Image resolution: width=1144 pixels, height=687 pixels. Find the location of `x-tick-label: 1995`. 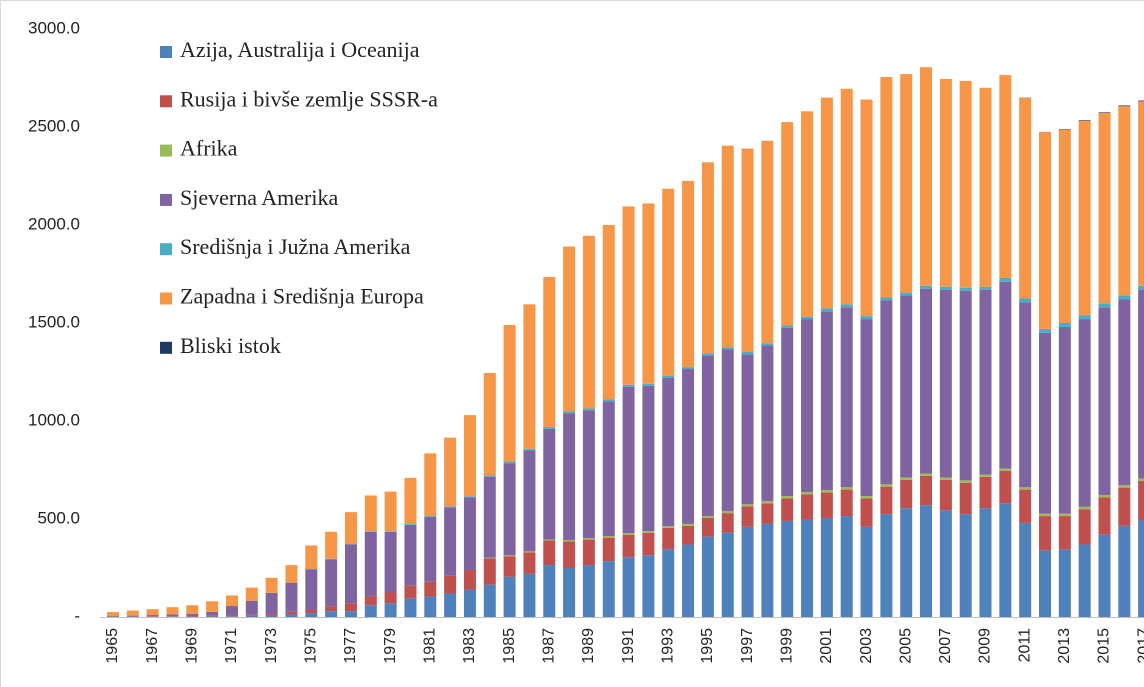

x-tick-label: 1995 is located at coordinates (707, 646).